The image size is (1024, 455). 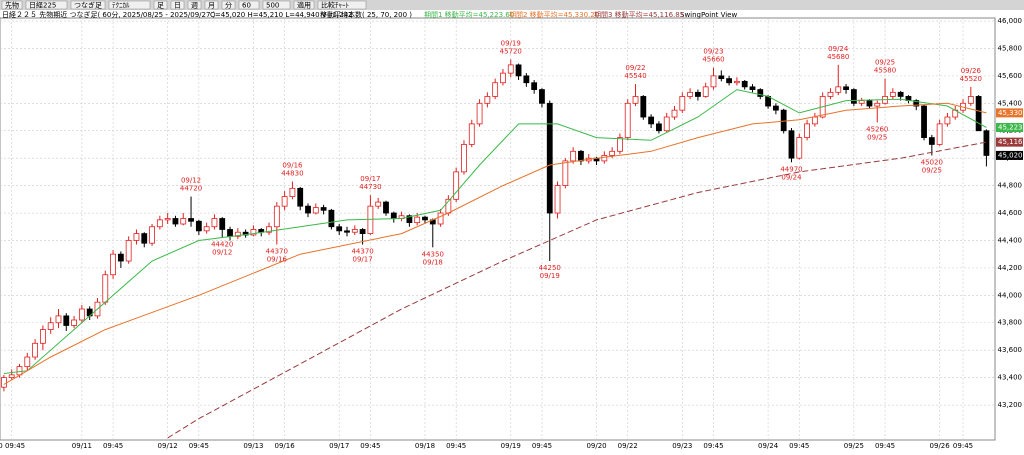 What do you see at coordinates (1010, 142) in the screenshot?
I see `price-tag-label: 45,116` at bounding box center [1010, 142].